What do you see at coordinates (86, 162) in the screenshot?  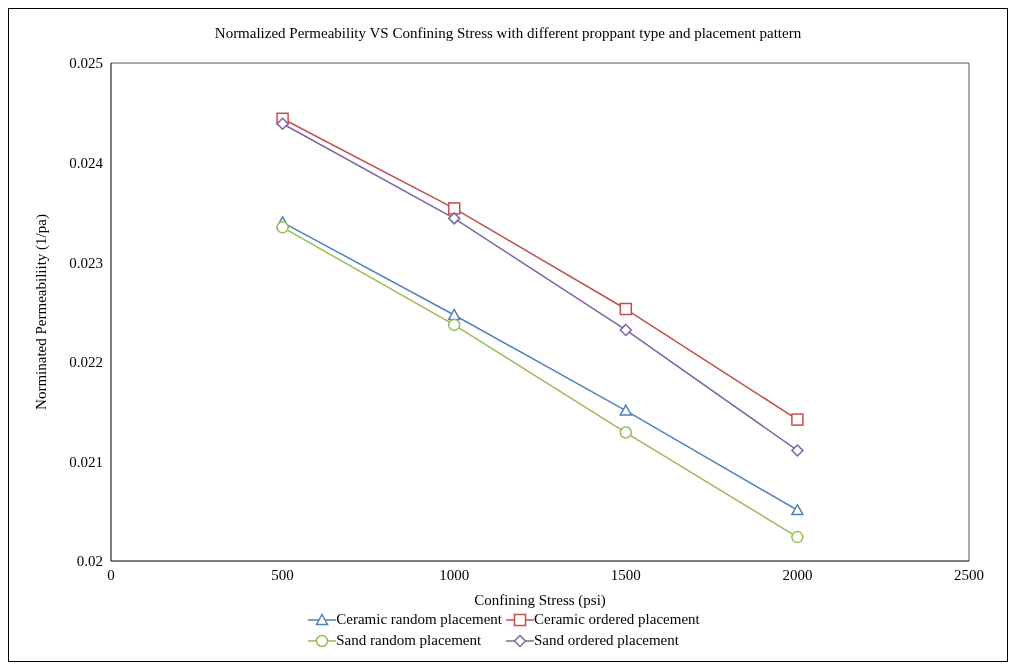 I see `y-tick-label: 0.024` at bounding box center [86, 162].